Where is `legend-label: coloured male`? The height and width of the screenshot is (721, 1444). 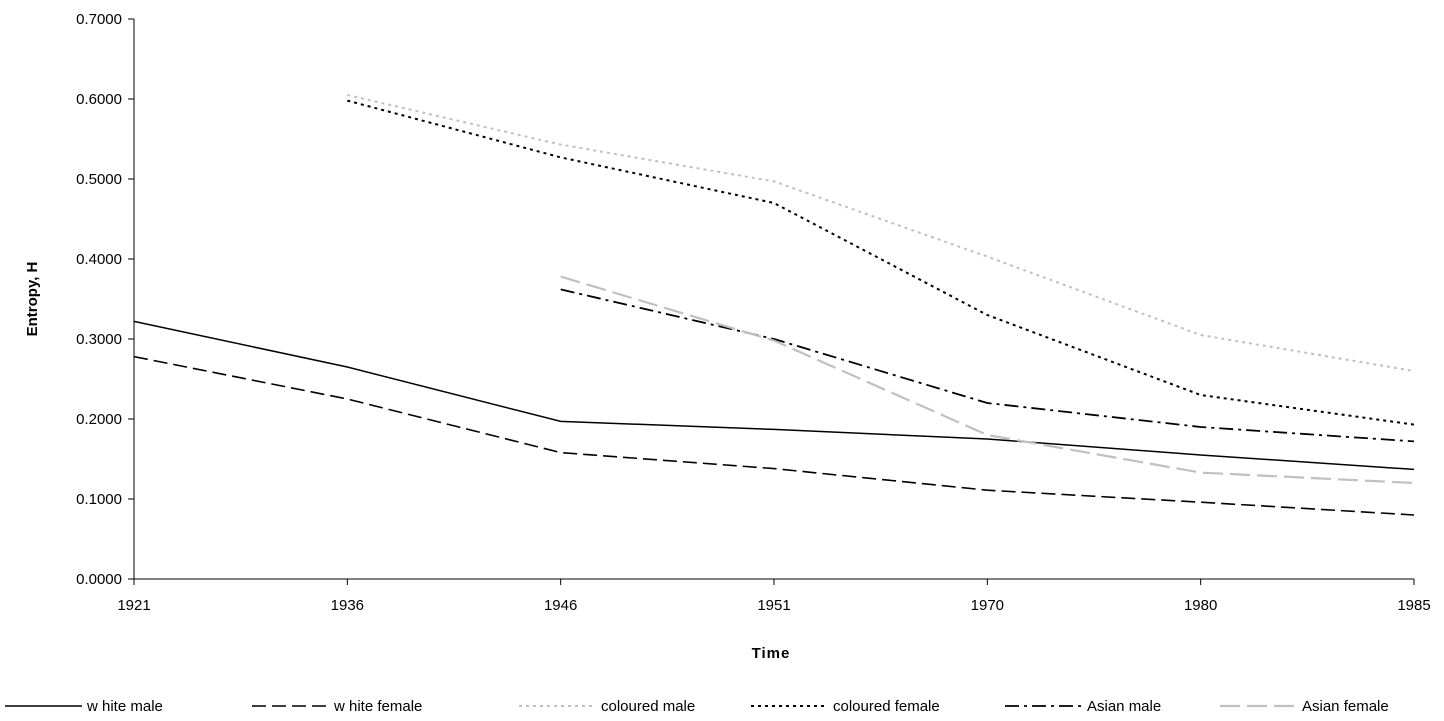 legend-label: coloured male is located at coordinates (648, 706).